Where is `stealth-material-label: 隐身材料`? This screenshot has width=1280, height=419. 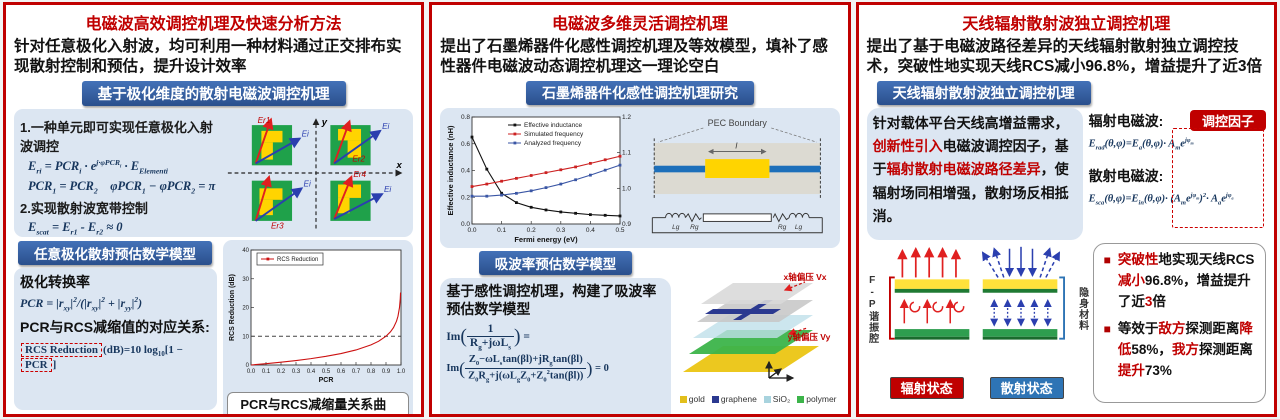 stealth-material-label: 隐身材料 is located at coordinates (1082, 309).